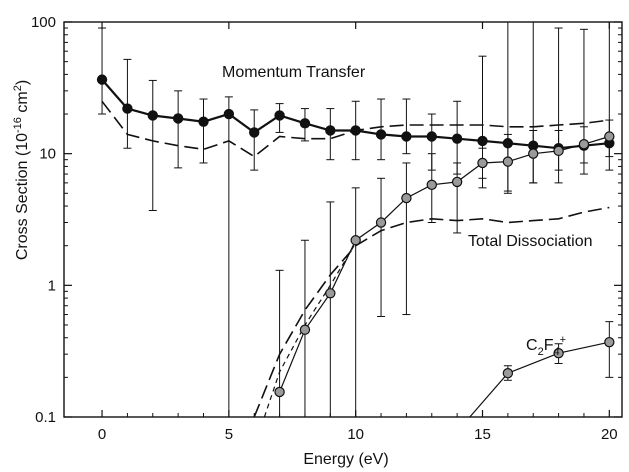  Describe the element at coordinates (355, 434) in the screenshot. I see `x-tick-label: 10` at that location.